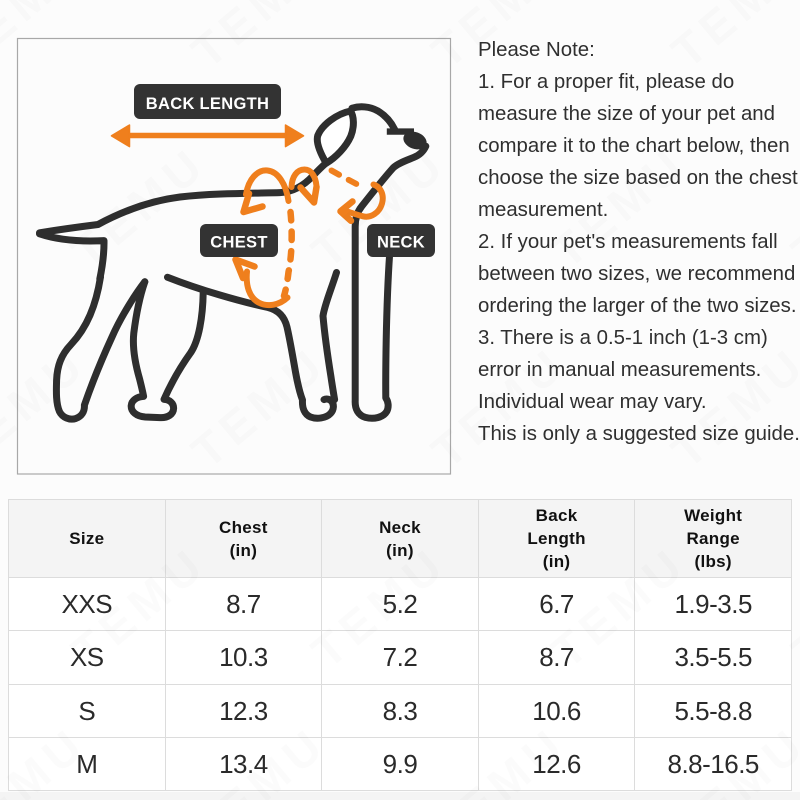 This screenshot has height=800, width=800. I want to click on svg-text: CHEST, so click(238, 243).